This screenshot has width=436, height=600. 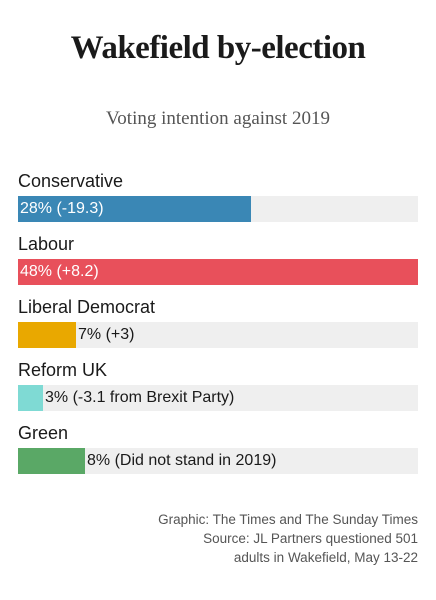 I want to click on party-row-conservative: Conservative 28% (-19.3), so click(x=218, y=201).